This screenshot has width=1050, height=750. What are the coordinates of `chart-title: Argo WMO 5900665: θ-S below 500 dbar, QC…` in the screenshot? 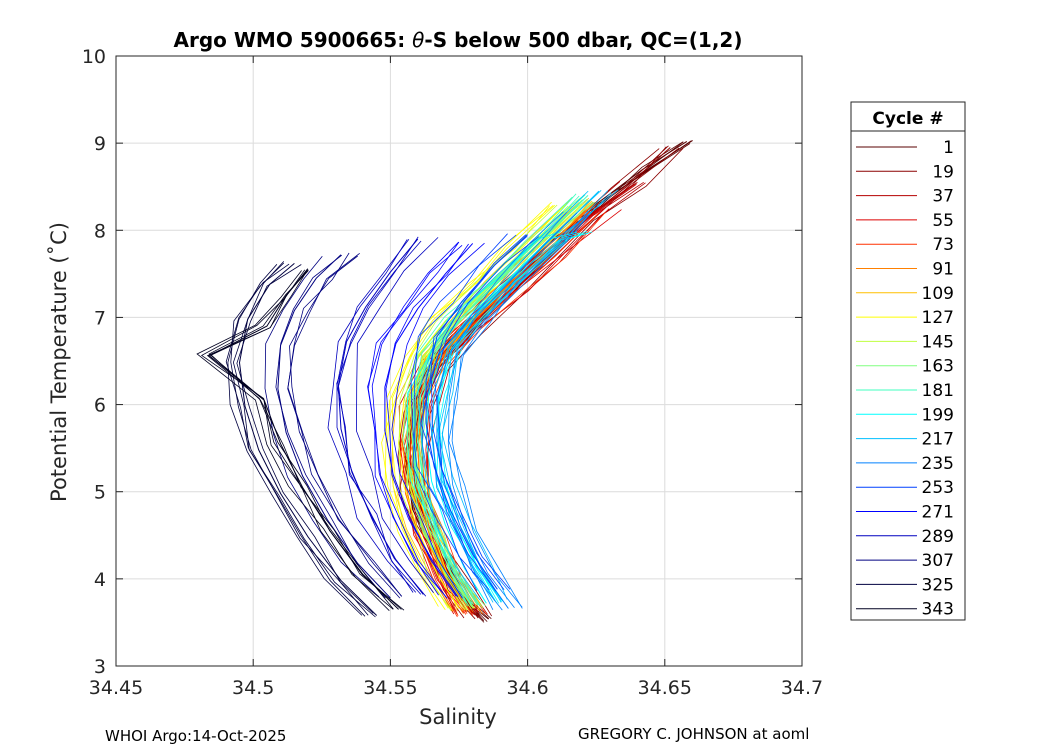 It's located at (458, 40).